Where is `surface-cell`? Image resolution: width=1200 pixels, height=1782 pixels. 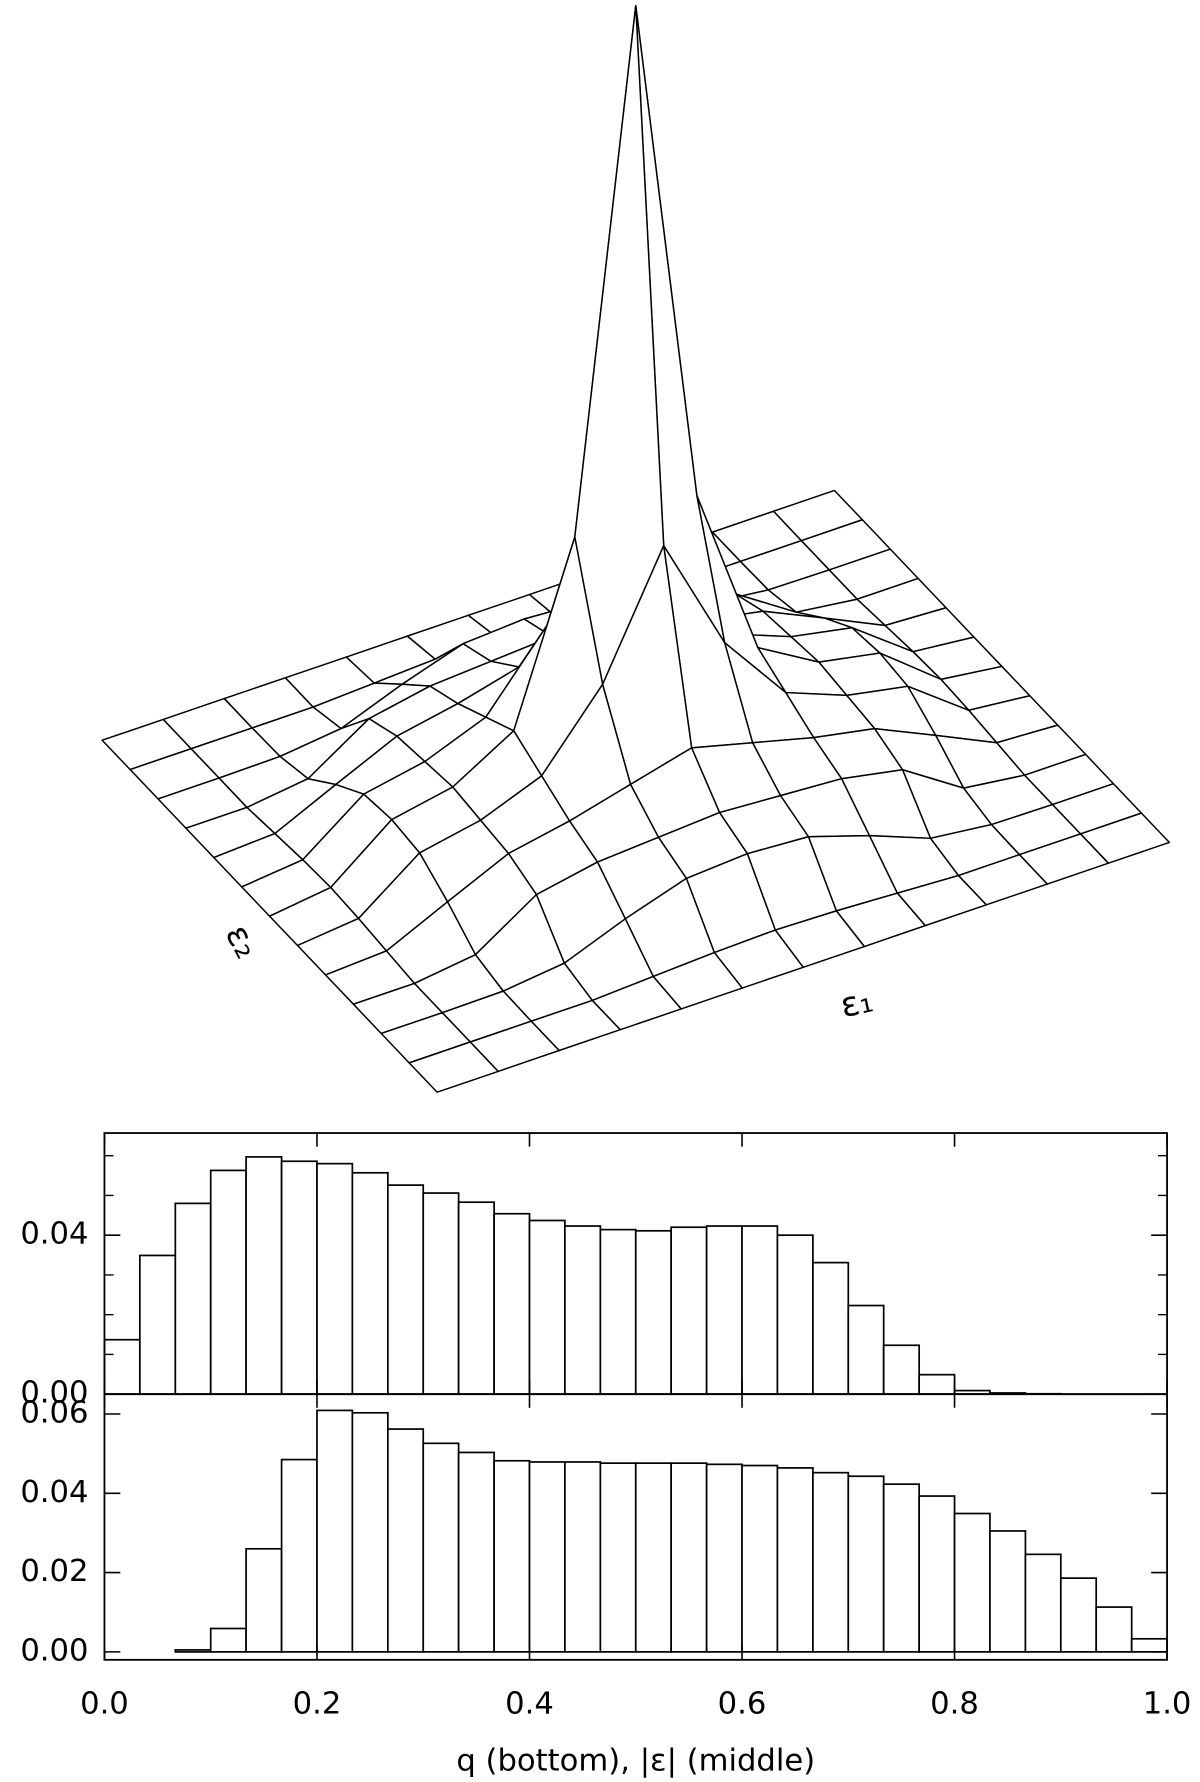
surface-cell is located at coordinates (453, 1067).